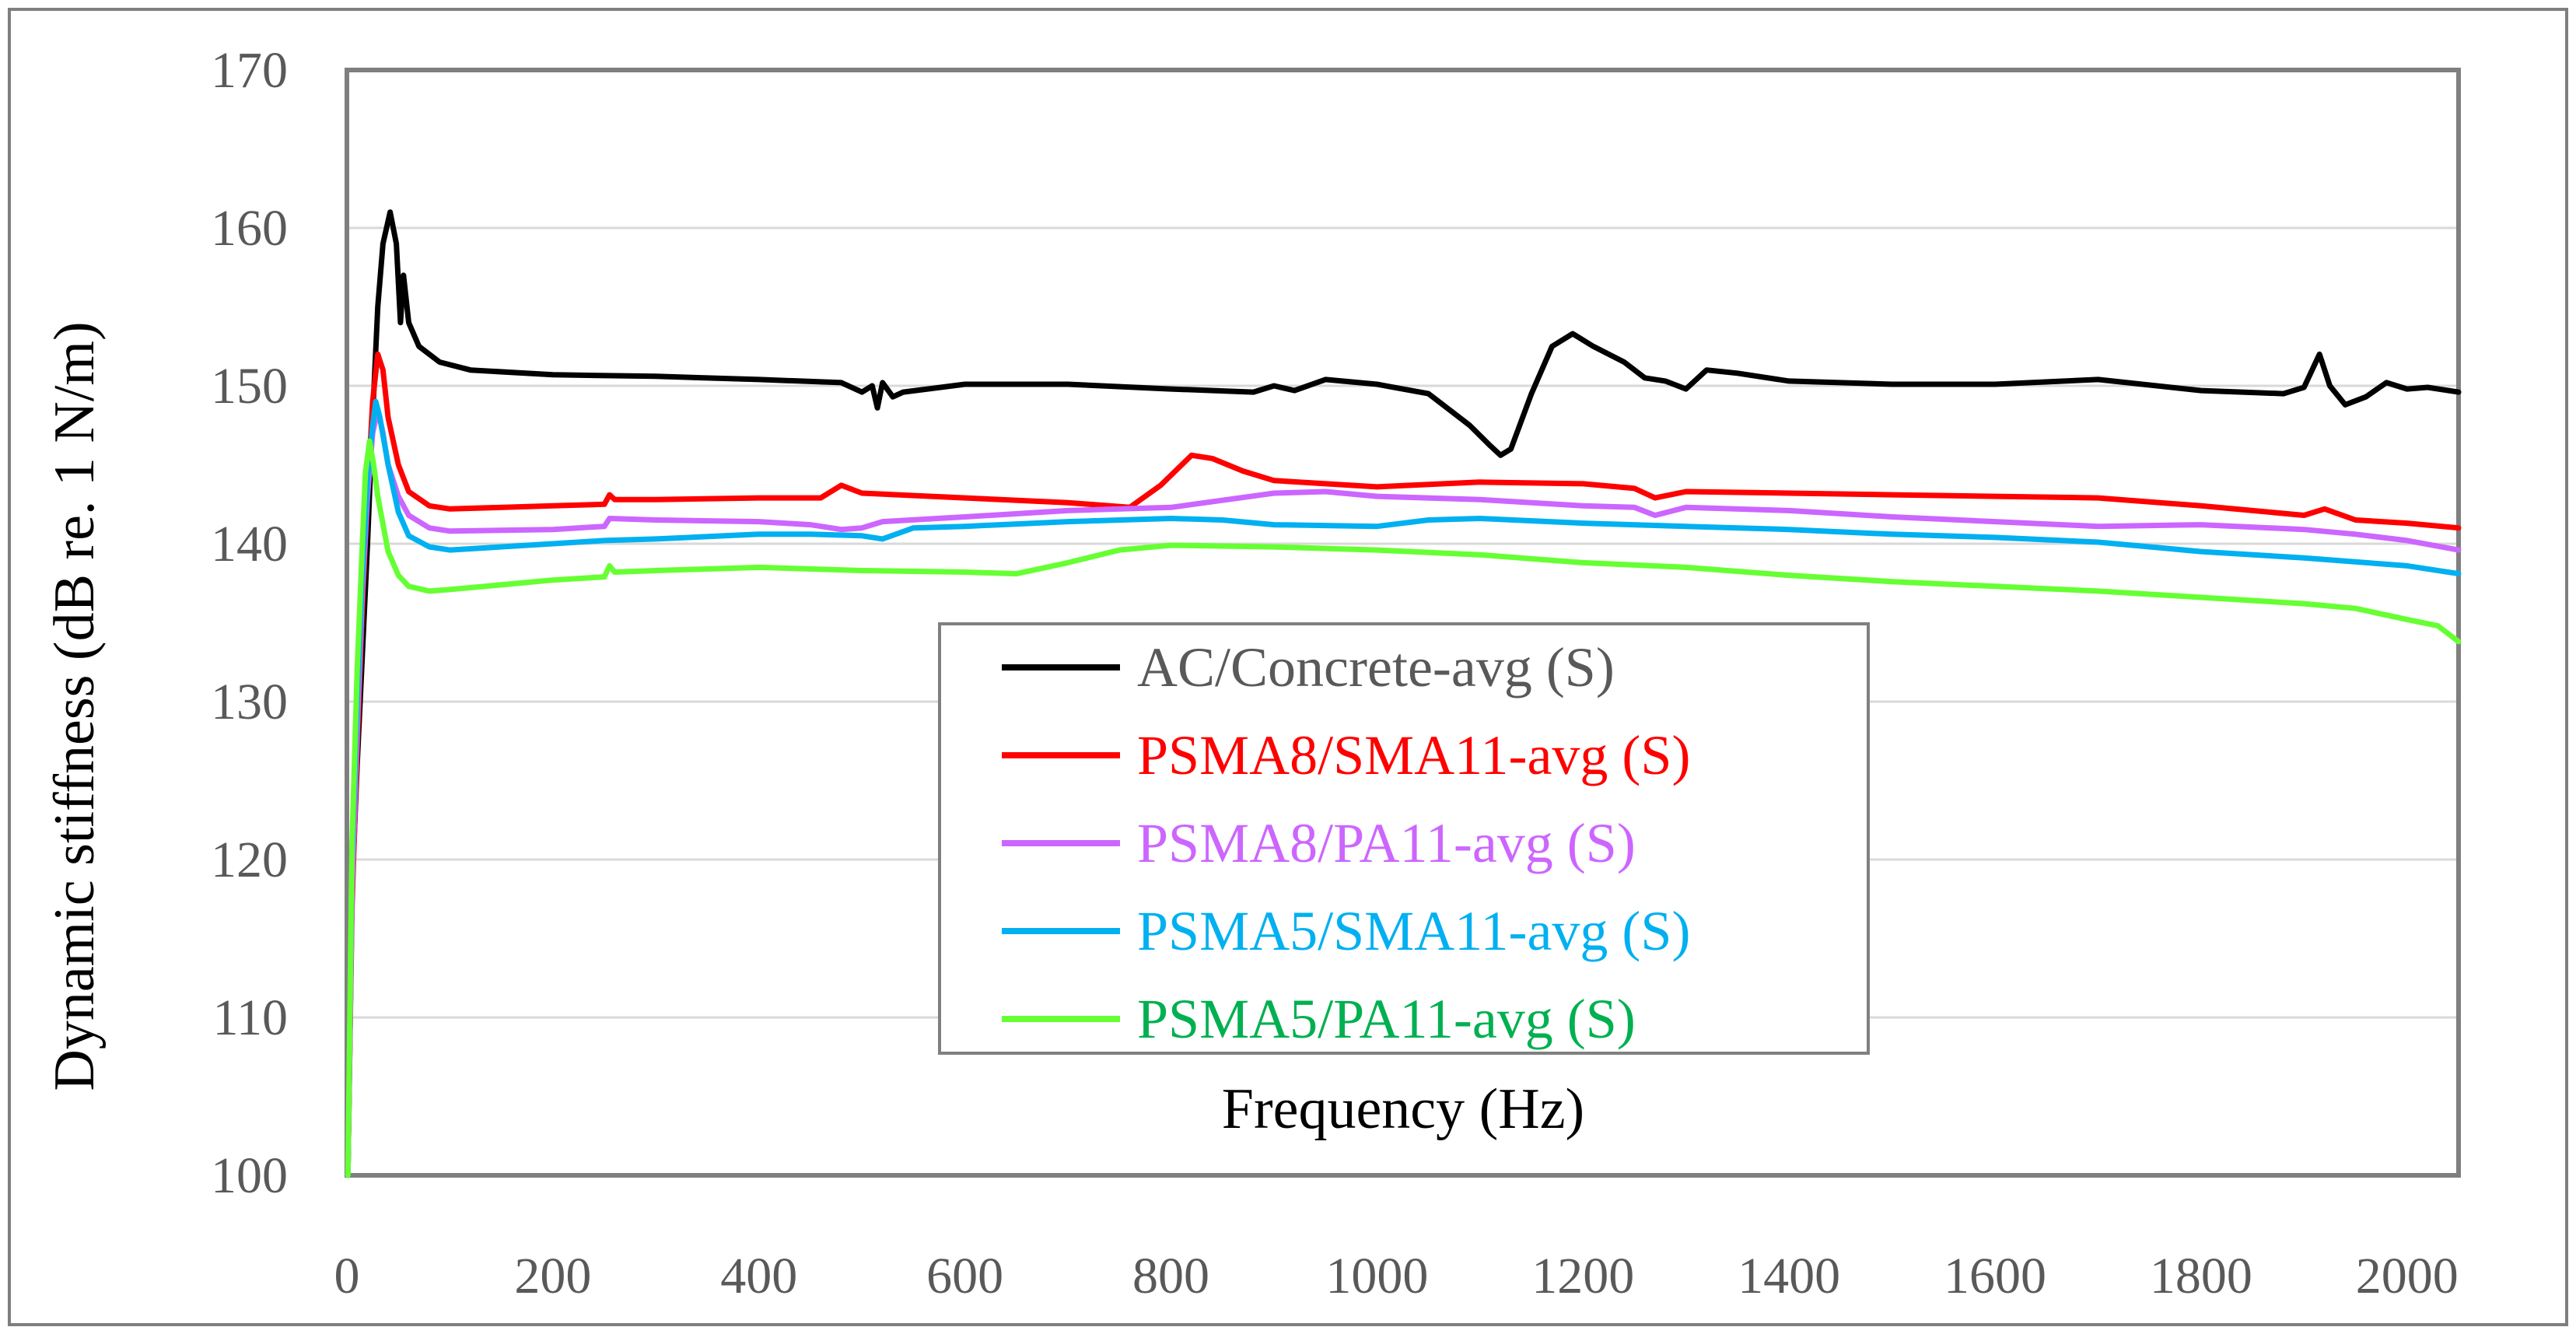 Image resolution: width=2576 pixels, height=1334 pixels. I want to click on x-tick-label: 1000, so click(1377, 1276).